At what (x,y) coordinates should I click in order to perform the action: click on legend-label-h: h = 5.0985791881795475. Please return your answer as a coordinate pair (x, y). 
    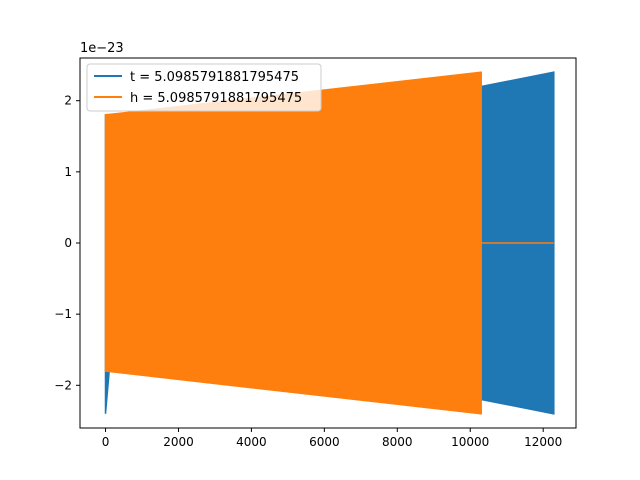
    Looking at the image, I should click on (216, 98).